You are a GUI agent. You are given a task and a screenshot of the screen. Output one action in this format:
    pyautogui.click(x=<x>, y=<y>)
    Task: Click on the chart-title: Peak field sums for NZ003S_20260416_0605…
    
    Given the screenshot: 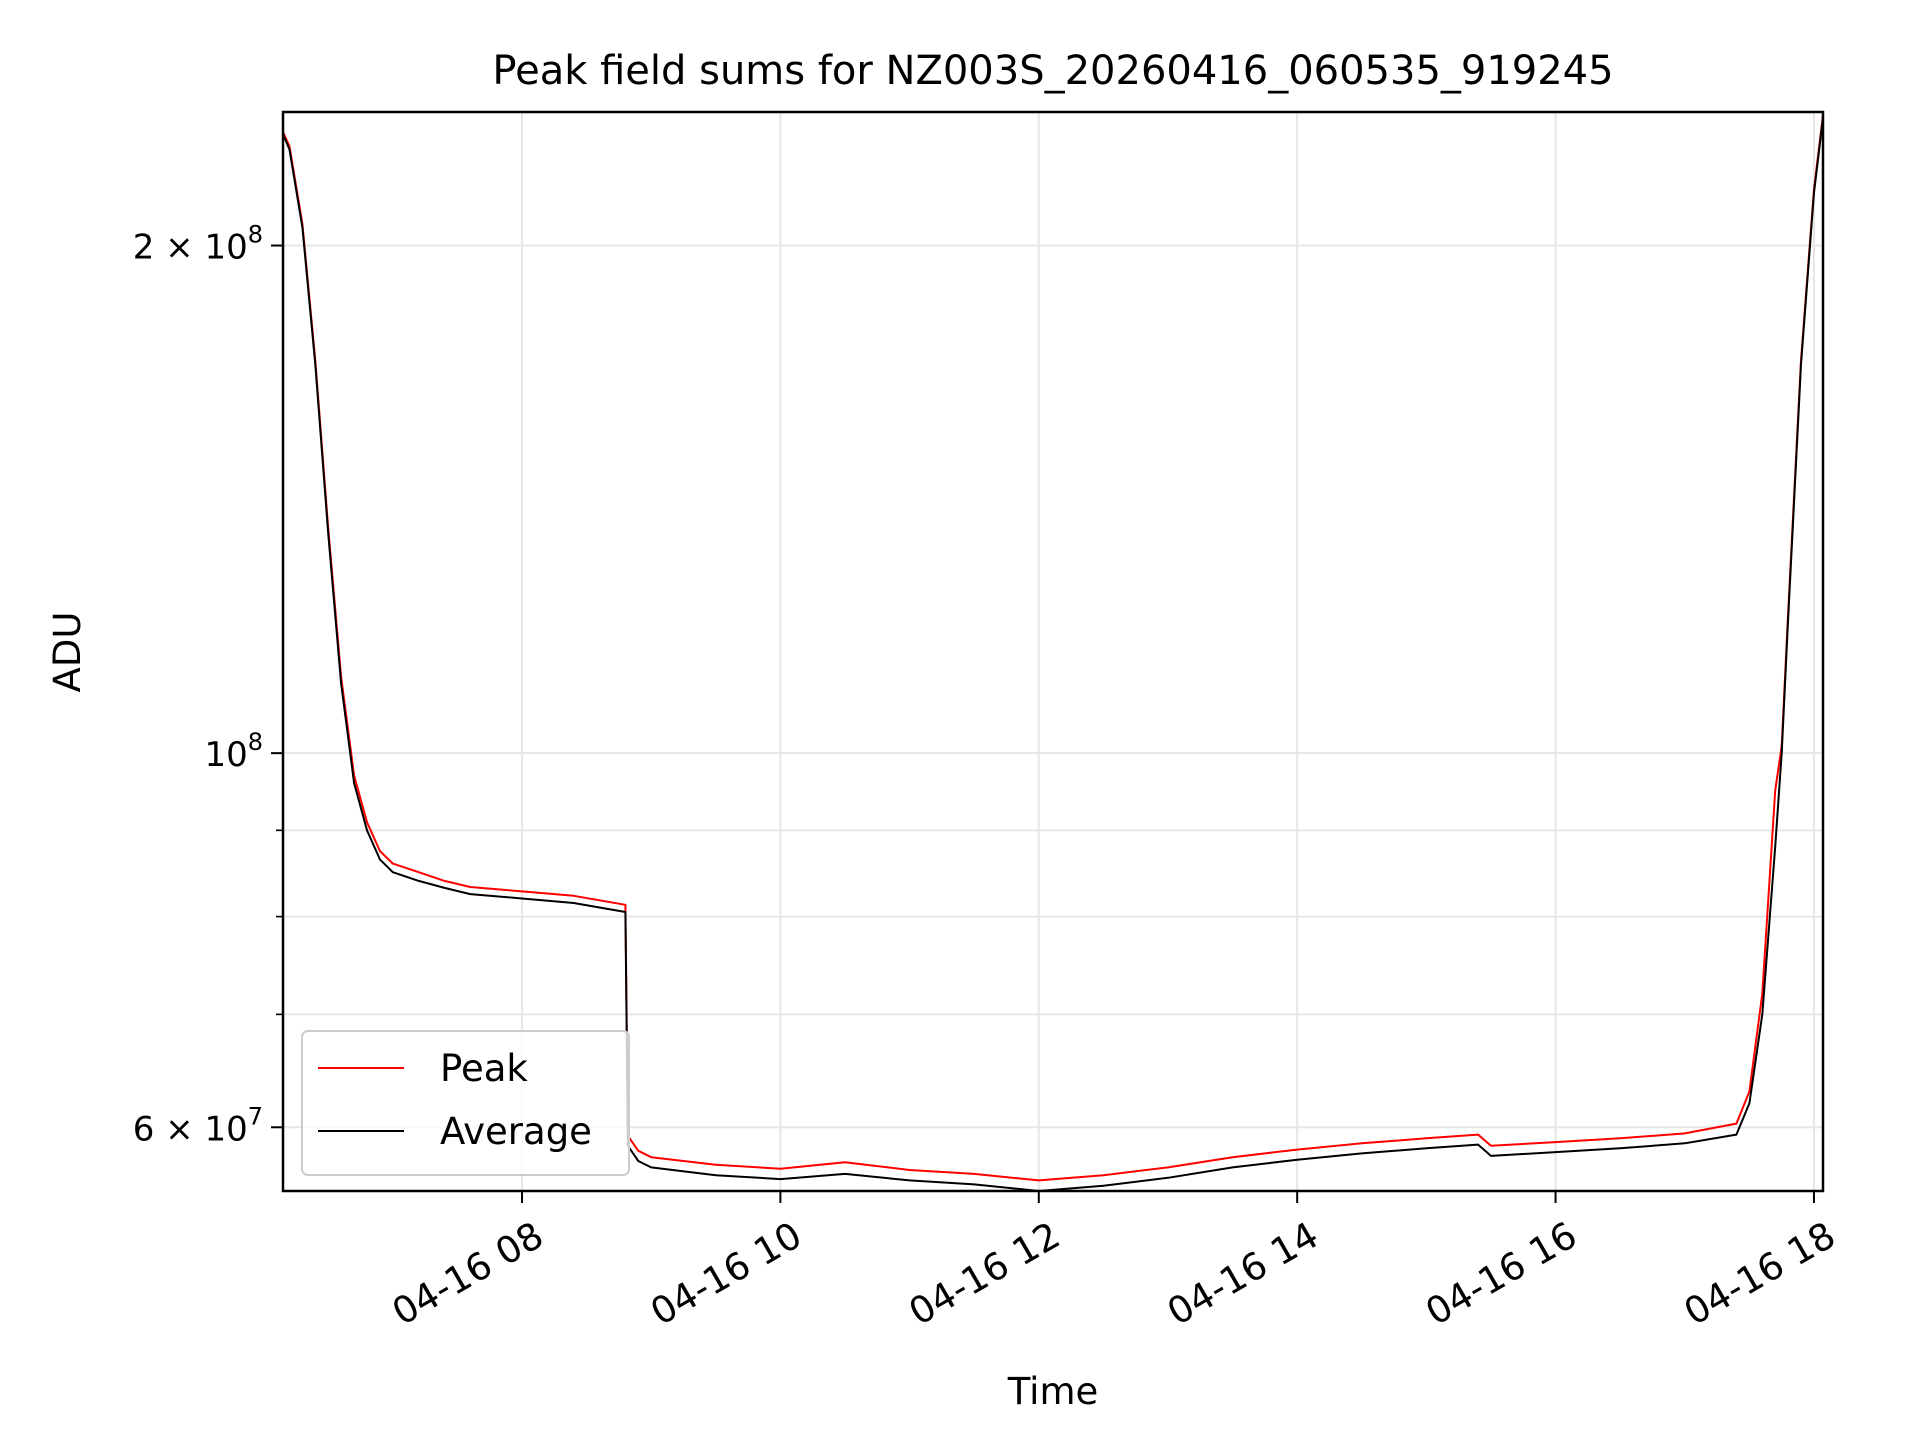 What is the action you would take?
    pyautogui.click(x=1052, y=71)
    